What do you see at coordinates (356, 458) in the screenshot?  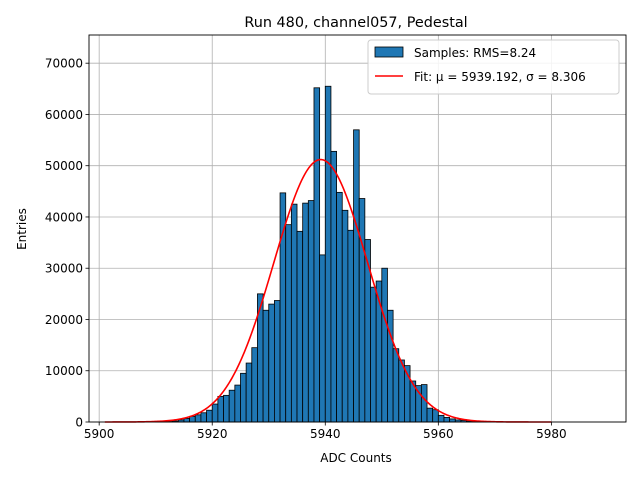 I see `x-axis-label: ADC Counts` at bounding box center [356, 458].